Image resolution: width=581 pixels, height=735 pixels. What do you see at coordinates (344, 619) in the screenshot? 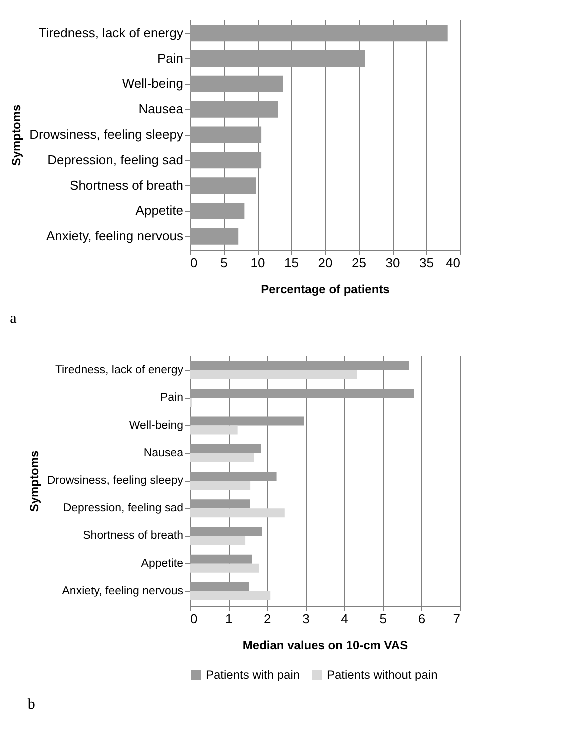
I see `x-tick-label: 4` at bounding box center [344, 619].